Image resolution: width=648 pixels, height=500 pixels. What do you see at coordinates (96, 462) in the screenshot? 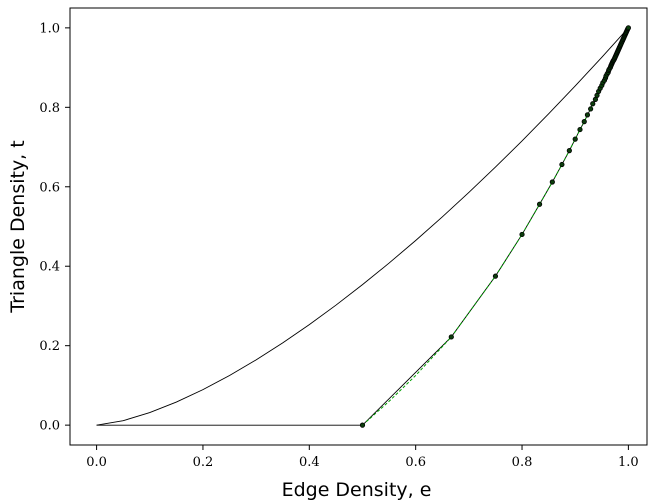
I see `x-tick-label: 0.0` at bounding box center [96, 462].